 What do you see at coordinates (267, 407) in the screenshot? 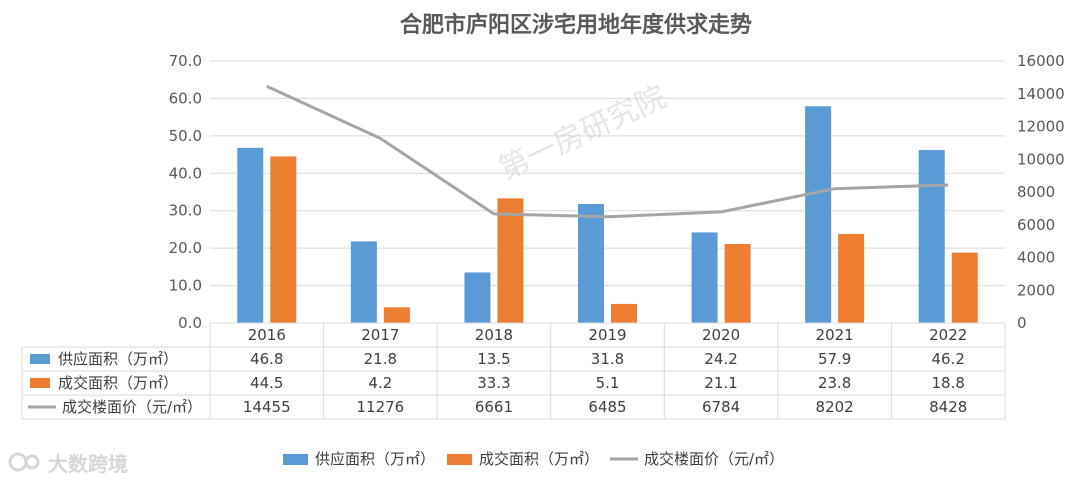
I see `table-cell: 14455` at bounding box center [267, 407].